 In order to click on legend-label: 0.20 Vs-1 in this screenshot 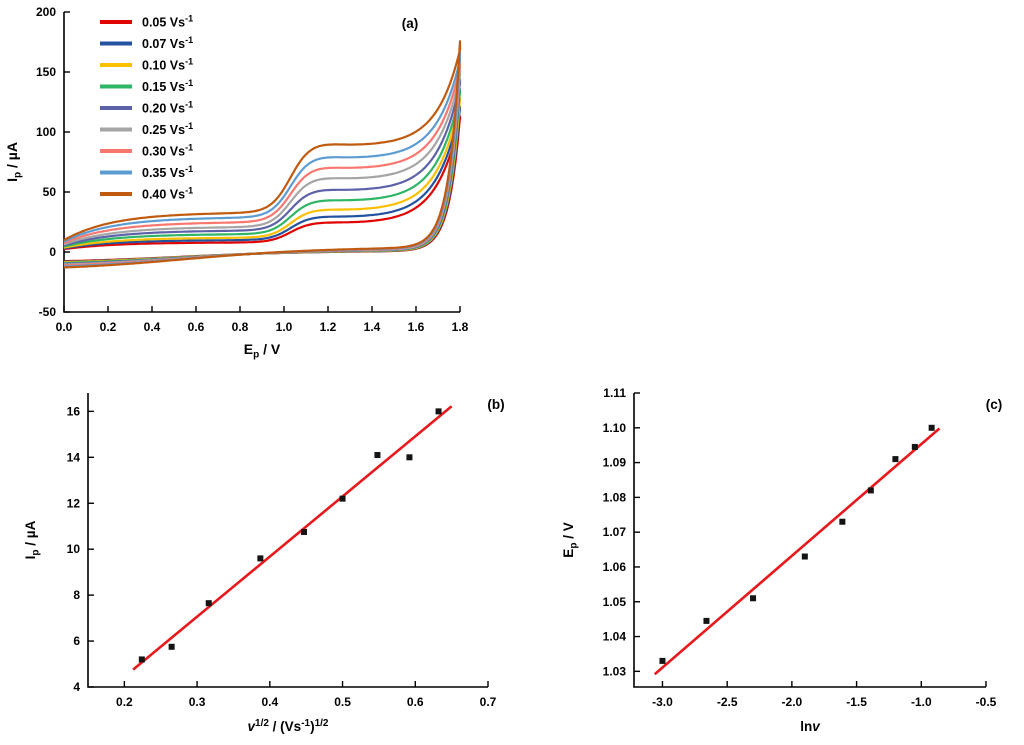, I will do `click(167, 108)`.